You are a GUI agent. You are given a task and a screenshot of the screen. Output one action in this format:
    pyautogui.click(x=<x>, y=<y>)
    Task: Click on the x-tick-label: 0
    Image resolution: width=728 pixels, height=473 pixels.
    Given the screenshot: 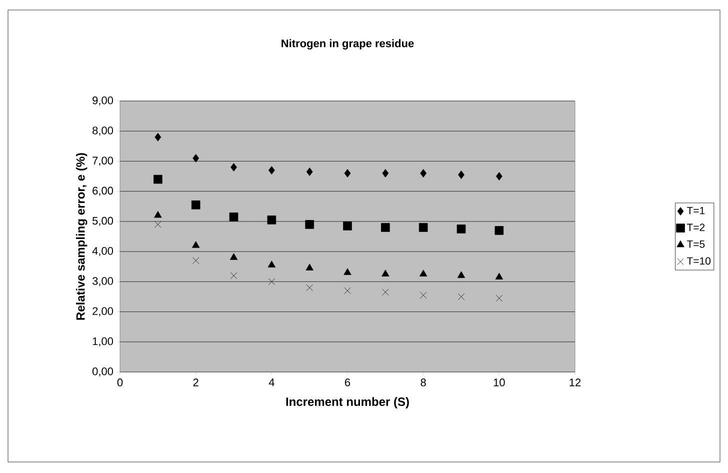 What is the action you would take?
    pyautogui.click(x=120, y=382)
    